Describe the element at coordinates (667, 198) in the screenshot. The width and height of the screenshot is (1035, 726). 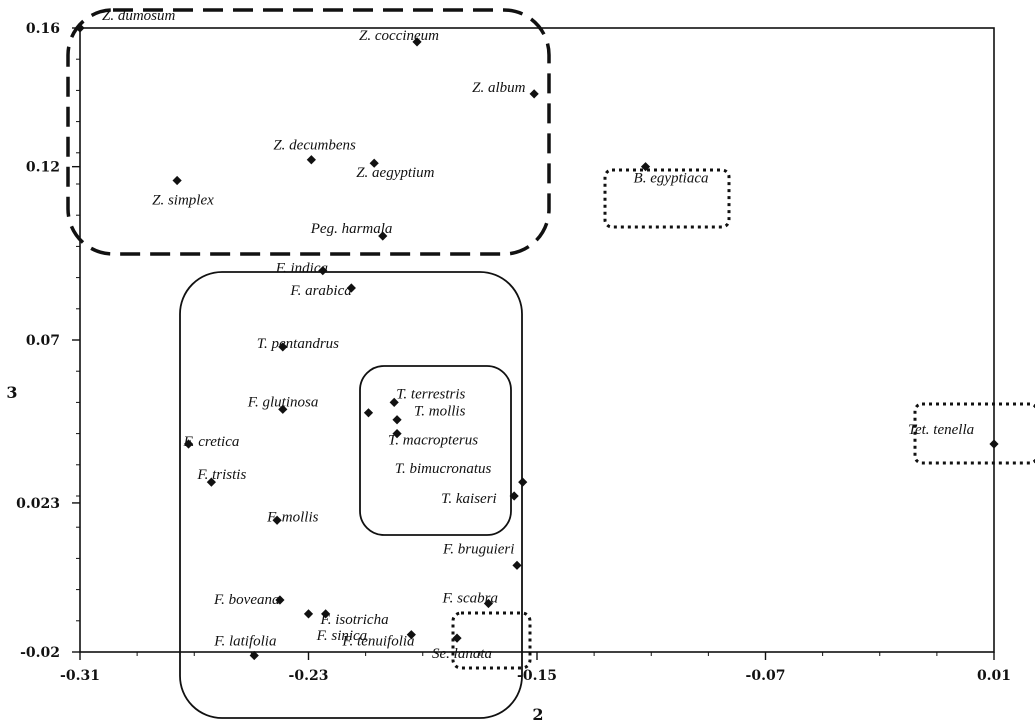
I see `group-outline-balanites` at that location.